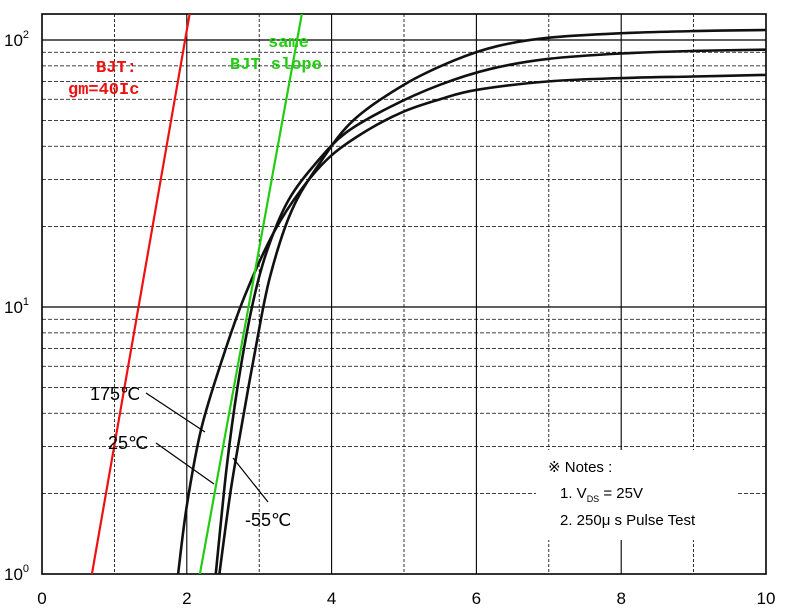  Describe the element at coordinates (288, 43) in the screenshot. I see `same-slope-label-line1: same` at that location.